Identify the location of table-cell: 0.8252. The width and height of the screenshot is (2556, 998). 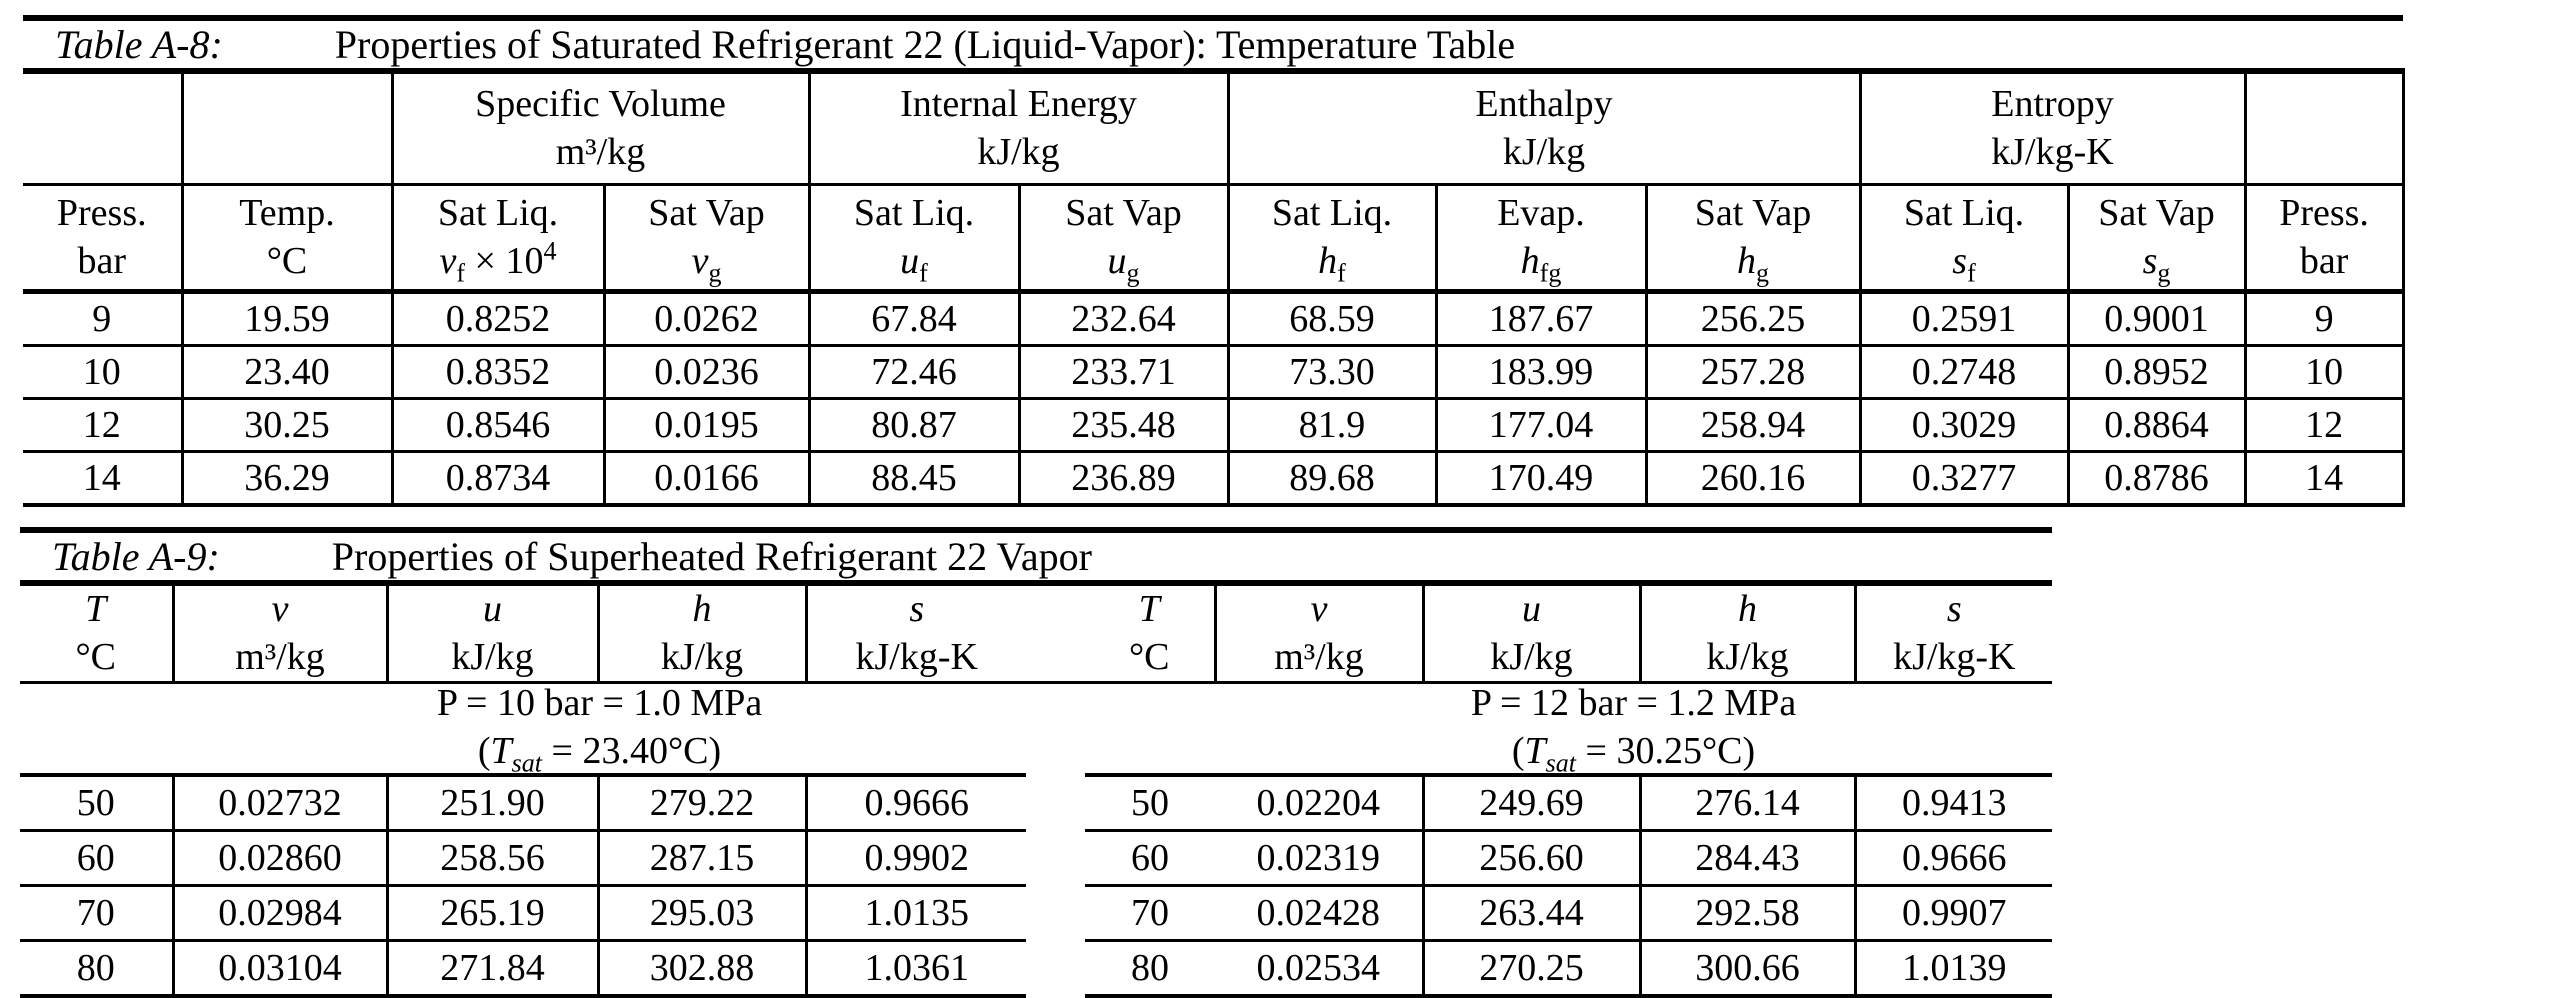
(499, 319).